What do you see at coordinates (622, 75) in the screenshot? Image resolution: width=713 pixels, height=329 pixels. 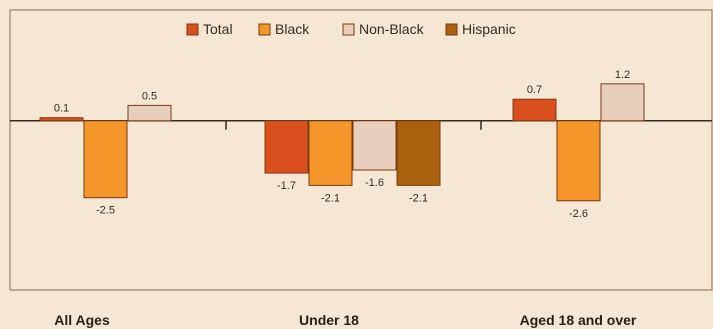 I see `data-label: 1.2` at bounding box center [622, 75].